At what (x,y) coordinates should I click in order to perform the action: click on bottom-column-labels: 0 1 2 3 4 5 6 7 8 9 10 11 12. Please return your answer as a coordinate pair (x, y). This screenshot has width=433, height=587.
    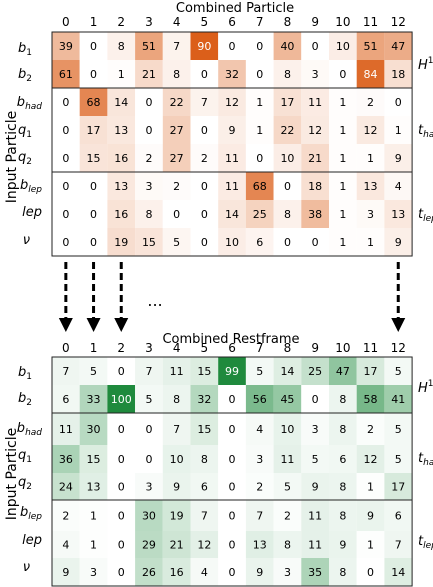
    Looking at the image, I should click on (234, 348).